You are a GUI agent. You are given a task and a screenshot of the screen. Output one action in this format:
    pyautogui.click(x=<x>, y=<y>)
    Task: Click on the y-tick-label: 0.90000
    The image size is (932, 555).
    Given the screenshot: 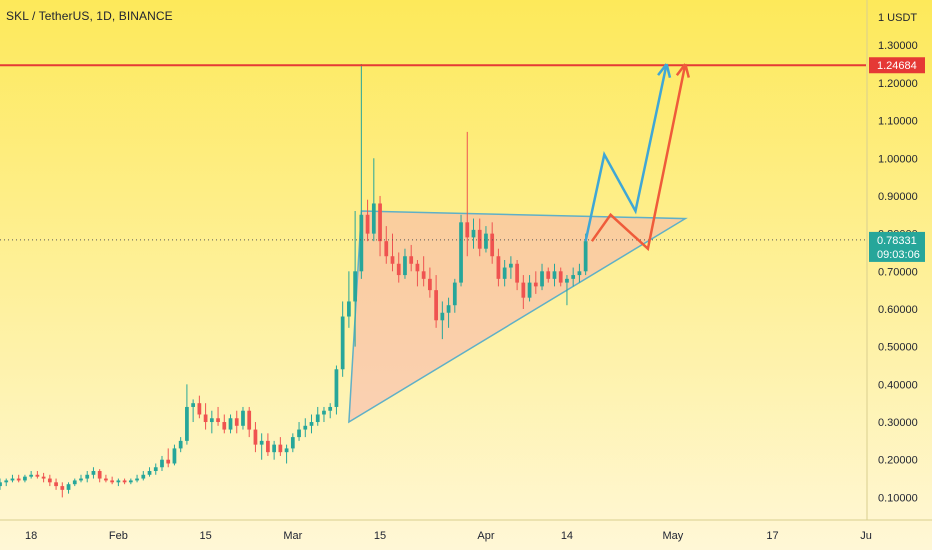 What is the action you would take?
    pyautogui.click(x=898, y=197)
    